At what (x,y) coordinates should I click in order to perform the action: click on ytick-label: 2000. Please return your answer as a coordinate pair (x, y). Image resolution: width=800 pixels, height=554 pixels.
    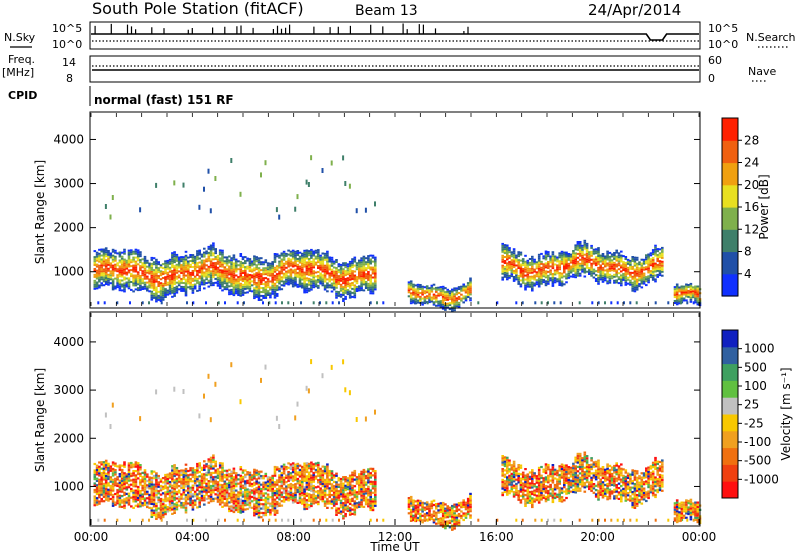
    Looking at the image, I should click on (68, 228).